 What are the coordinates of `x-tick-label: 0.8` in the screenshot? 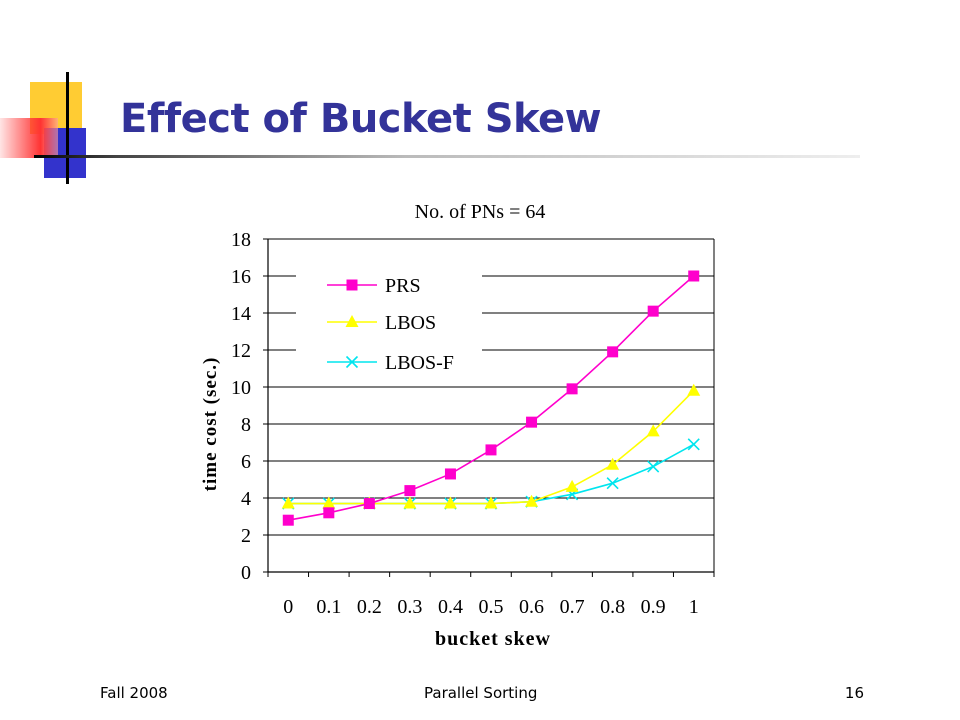 It's located at (612, 607).